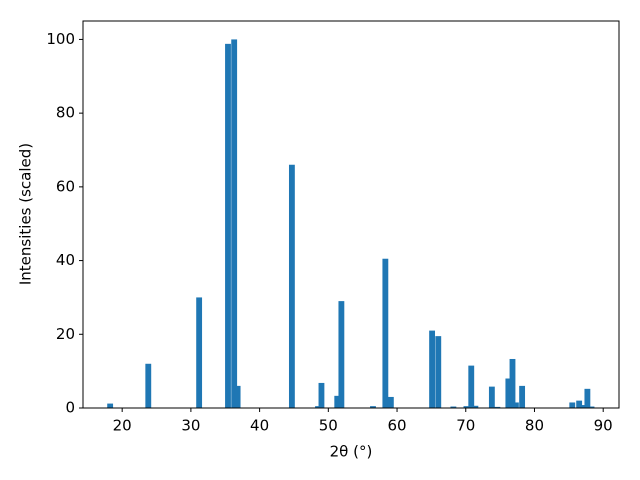 The image size is (640, 480). I want to click on y-tick-label: 0, so click(70, 408).